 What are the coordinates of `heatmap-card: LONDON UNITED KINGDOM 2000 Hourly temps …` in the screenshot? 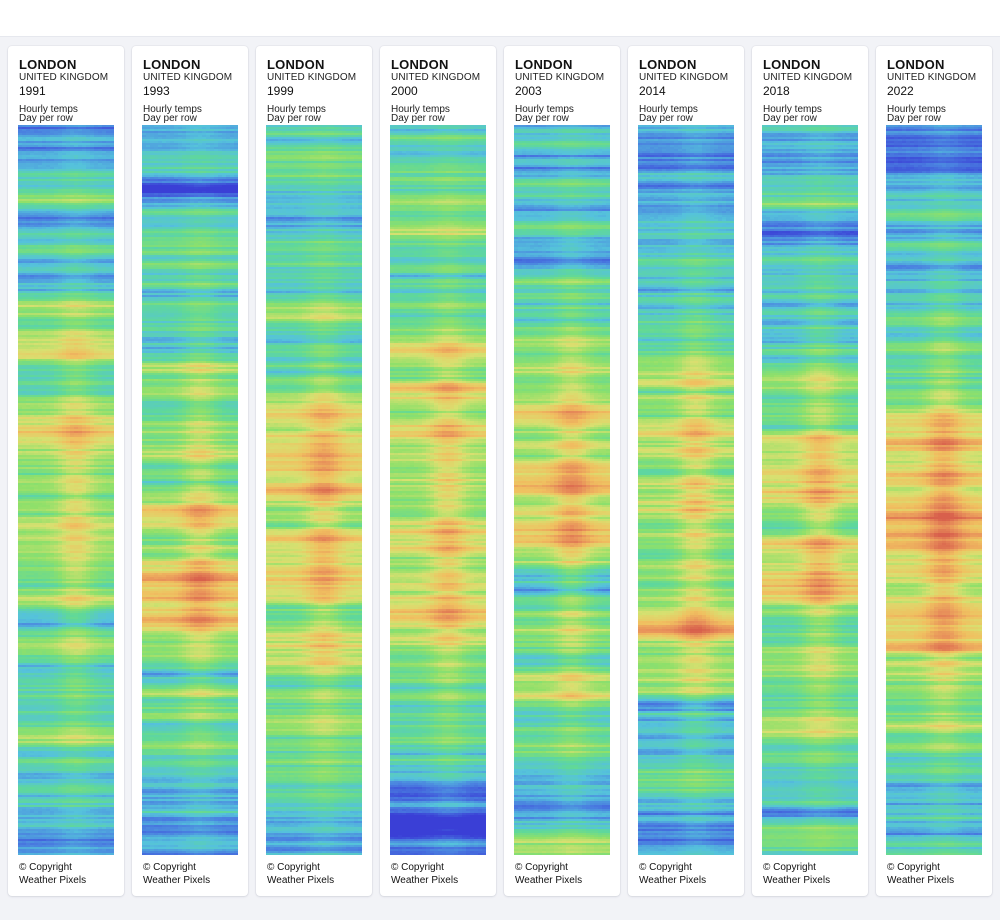 It's located at (438, 471).